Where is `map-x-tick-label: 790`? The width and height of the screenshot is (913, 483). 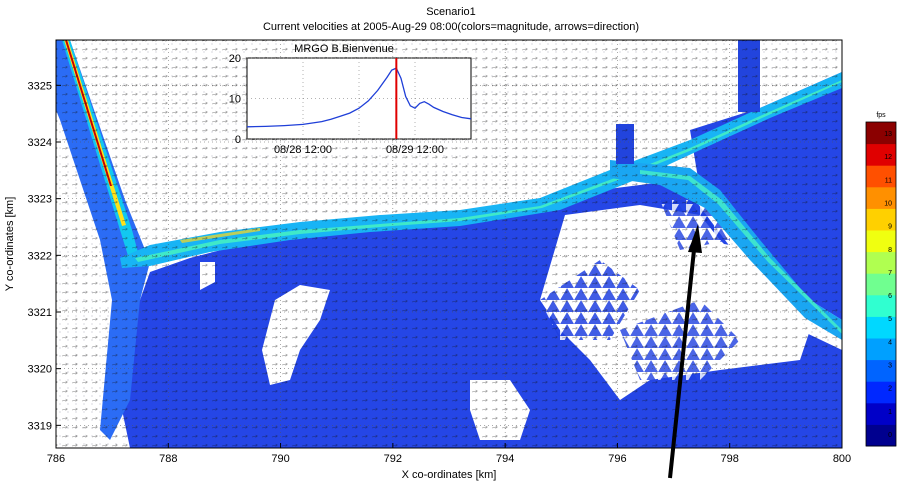
map-x-tick-label: 790 is located at coordinates (280, 459).